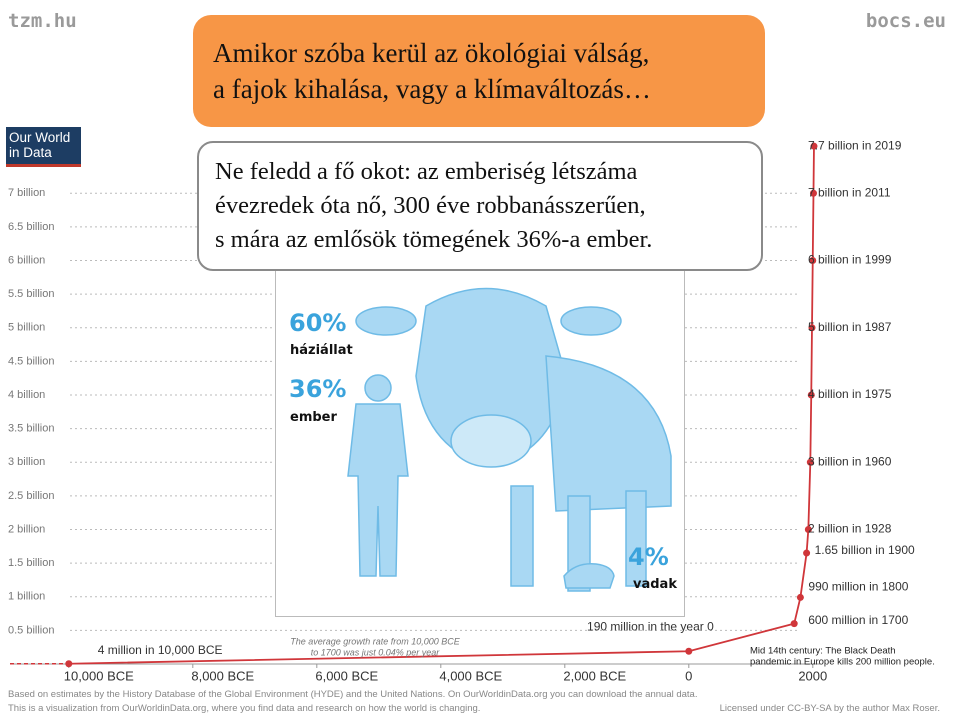  What do you see at coordinates (31, 496) in the screenshot?
I see `y-tick-label: 2.5 billion` at bounding box center [31, 496].